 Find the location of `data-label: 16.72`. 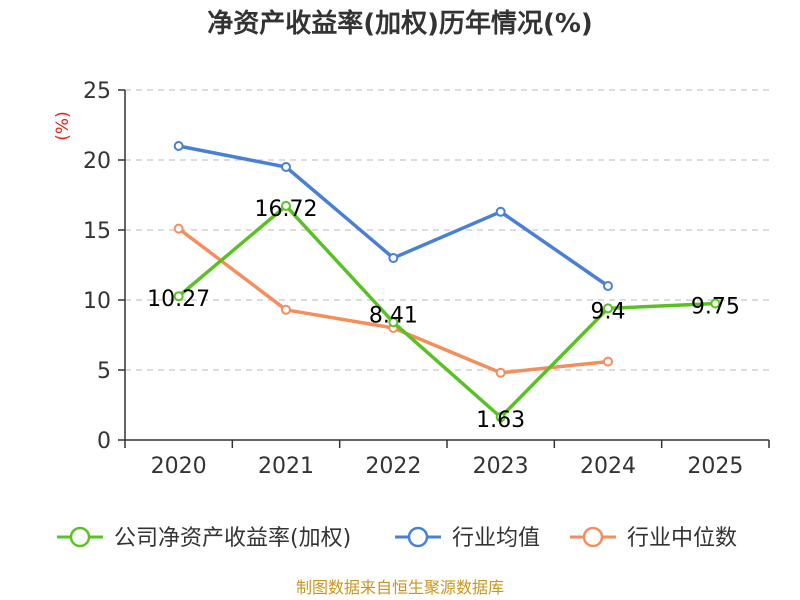

data-label: 16.72 is located at coordinates (286, 209).